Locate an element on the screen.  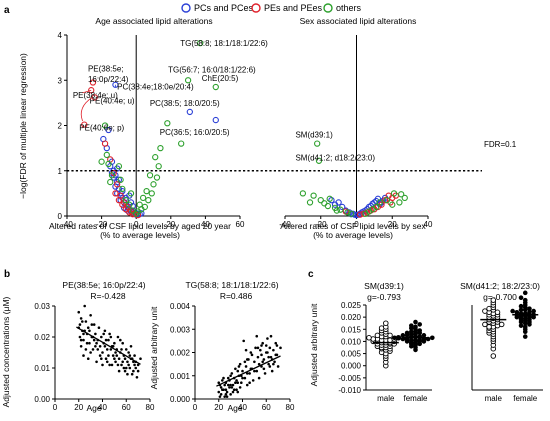
b-pe-ytick-label-3: 0.03 is located at coordinates (42, 306).